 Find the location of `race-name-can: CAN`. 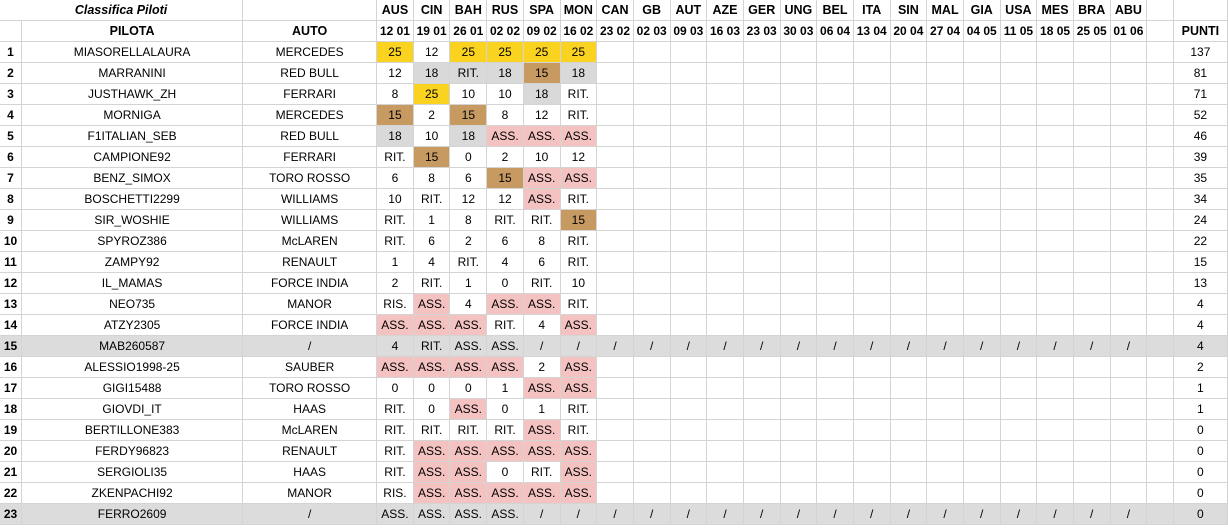

race-name-can: CAN is located at coordinates (615, 10).